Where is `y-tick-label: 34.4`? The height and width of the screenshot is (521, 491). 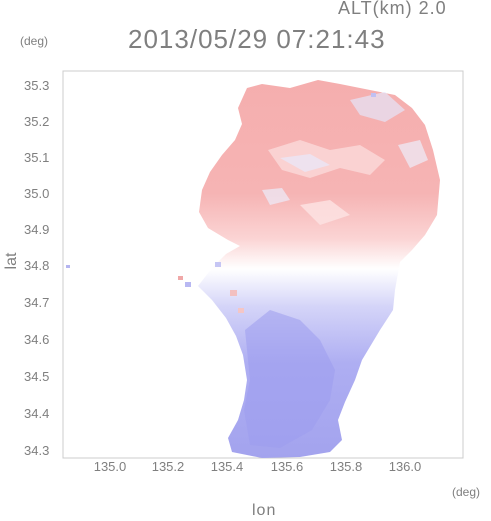 y-tick-label: 34.4 is located at coordinates (37, 413).